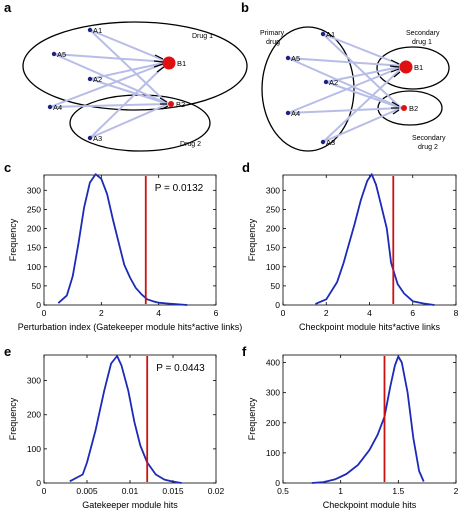 The width and height of the screenshot is (474, 519). What do you see at coordinates (245, 7) in the screenshot?
I see `panel-letter-b: b` at bounding box center [245, 7].